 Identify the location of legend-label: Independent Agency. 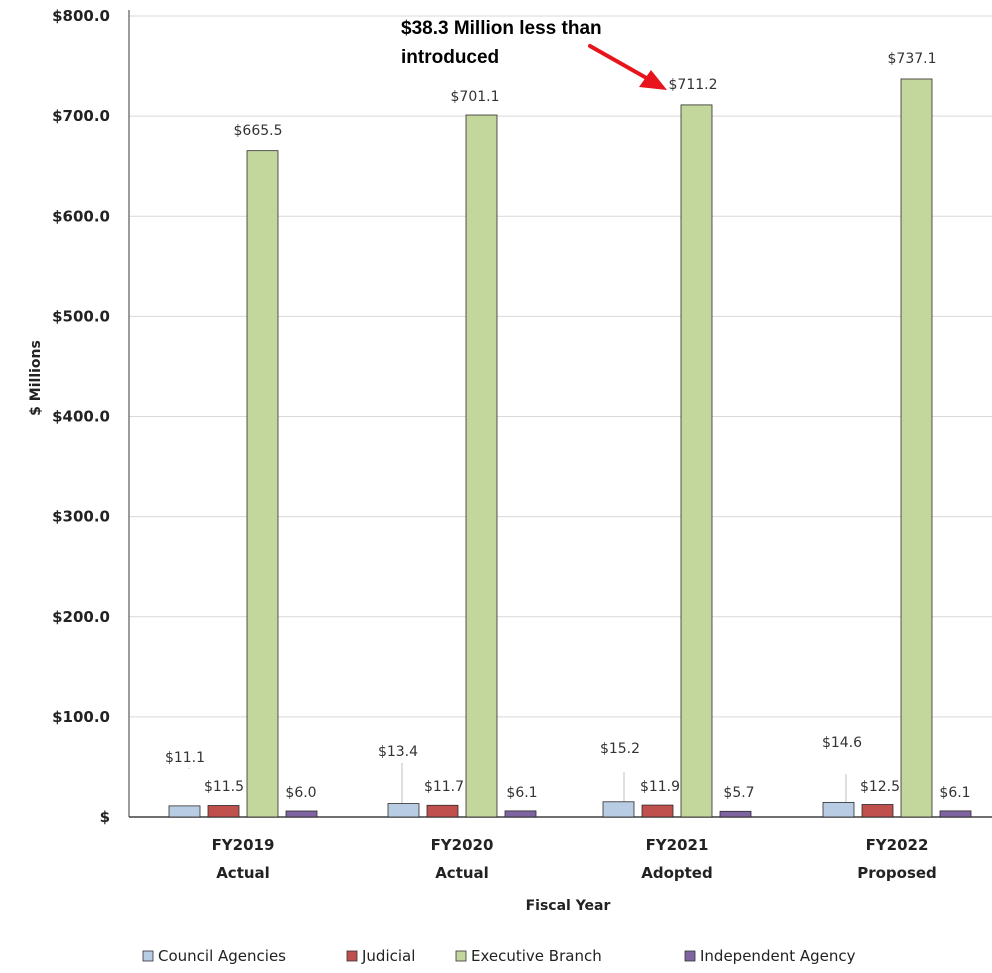
(778, 956).